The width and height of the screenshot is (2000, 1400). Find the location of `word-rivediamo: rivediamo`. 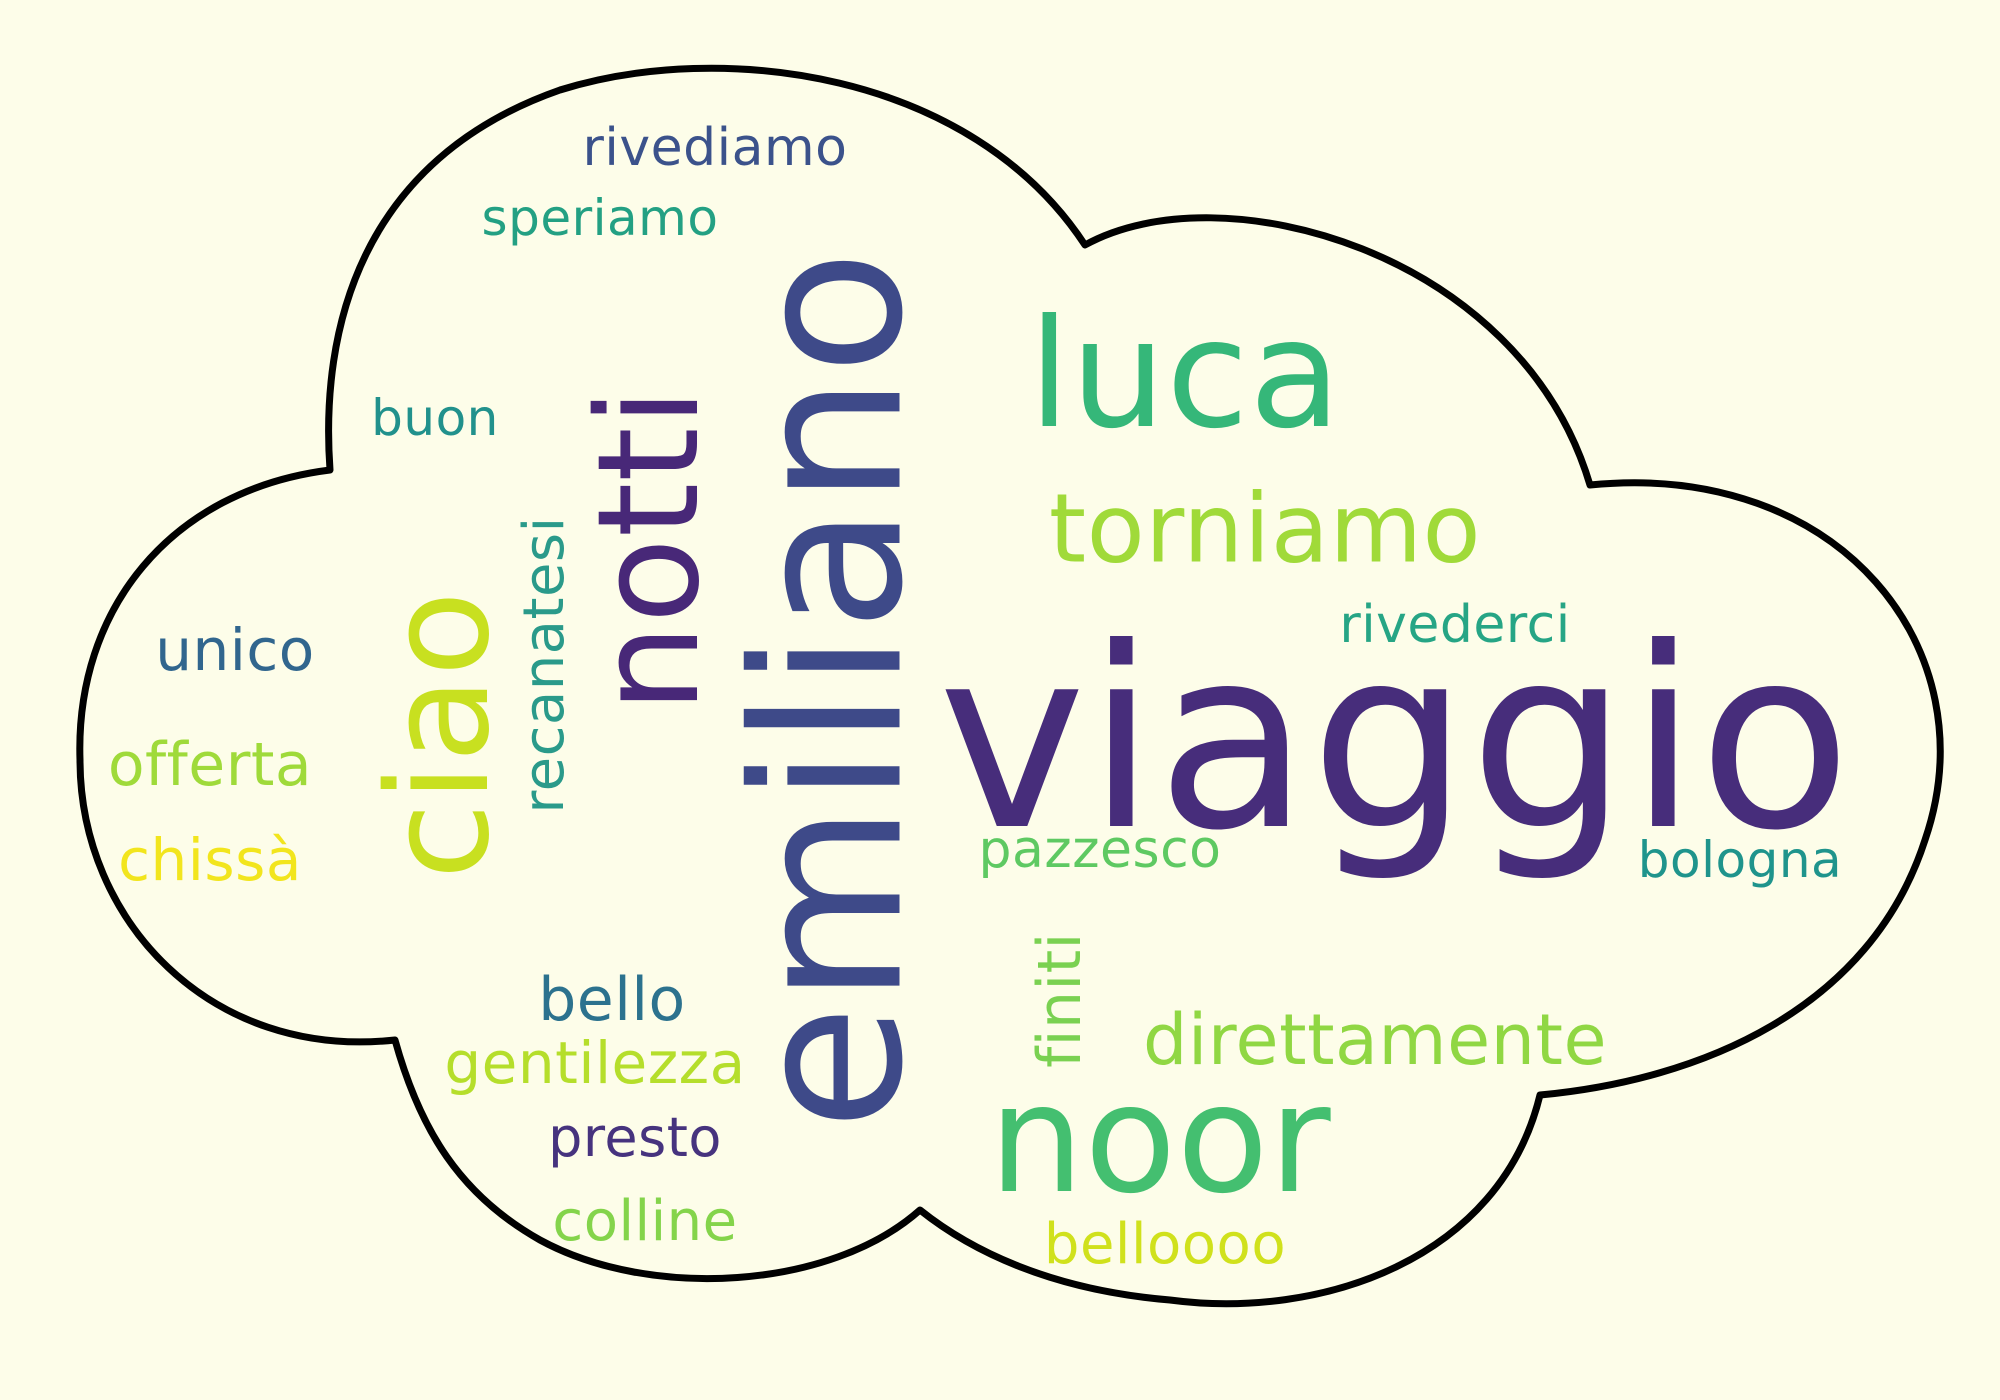

word-rivediamo: rivediamo is located at coordinates (715, 148).